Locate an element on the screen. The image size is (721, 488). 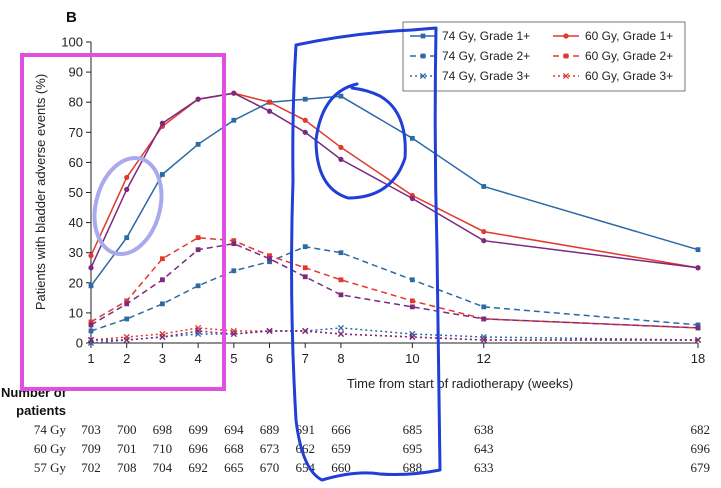
risk-cell: 691 is located at coordinates (305, 429).